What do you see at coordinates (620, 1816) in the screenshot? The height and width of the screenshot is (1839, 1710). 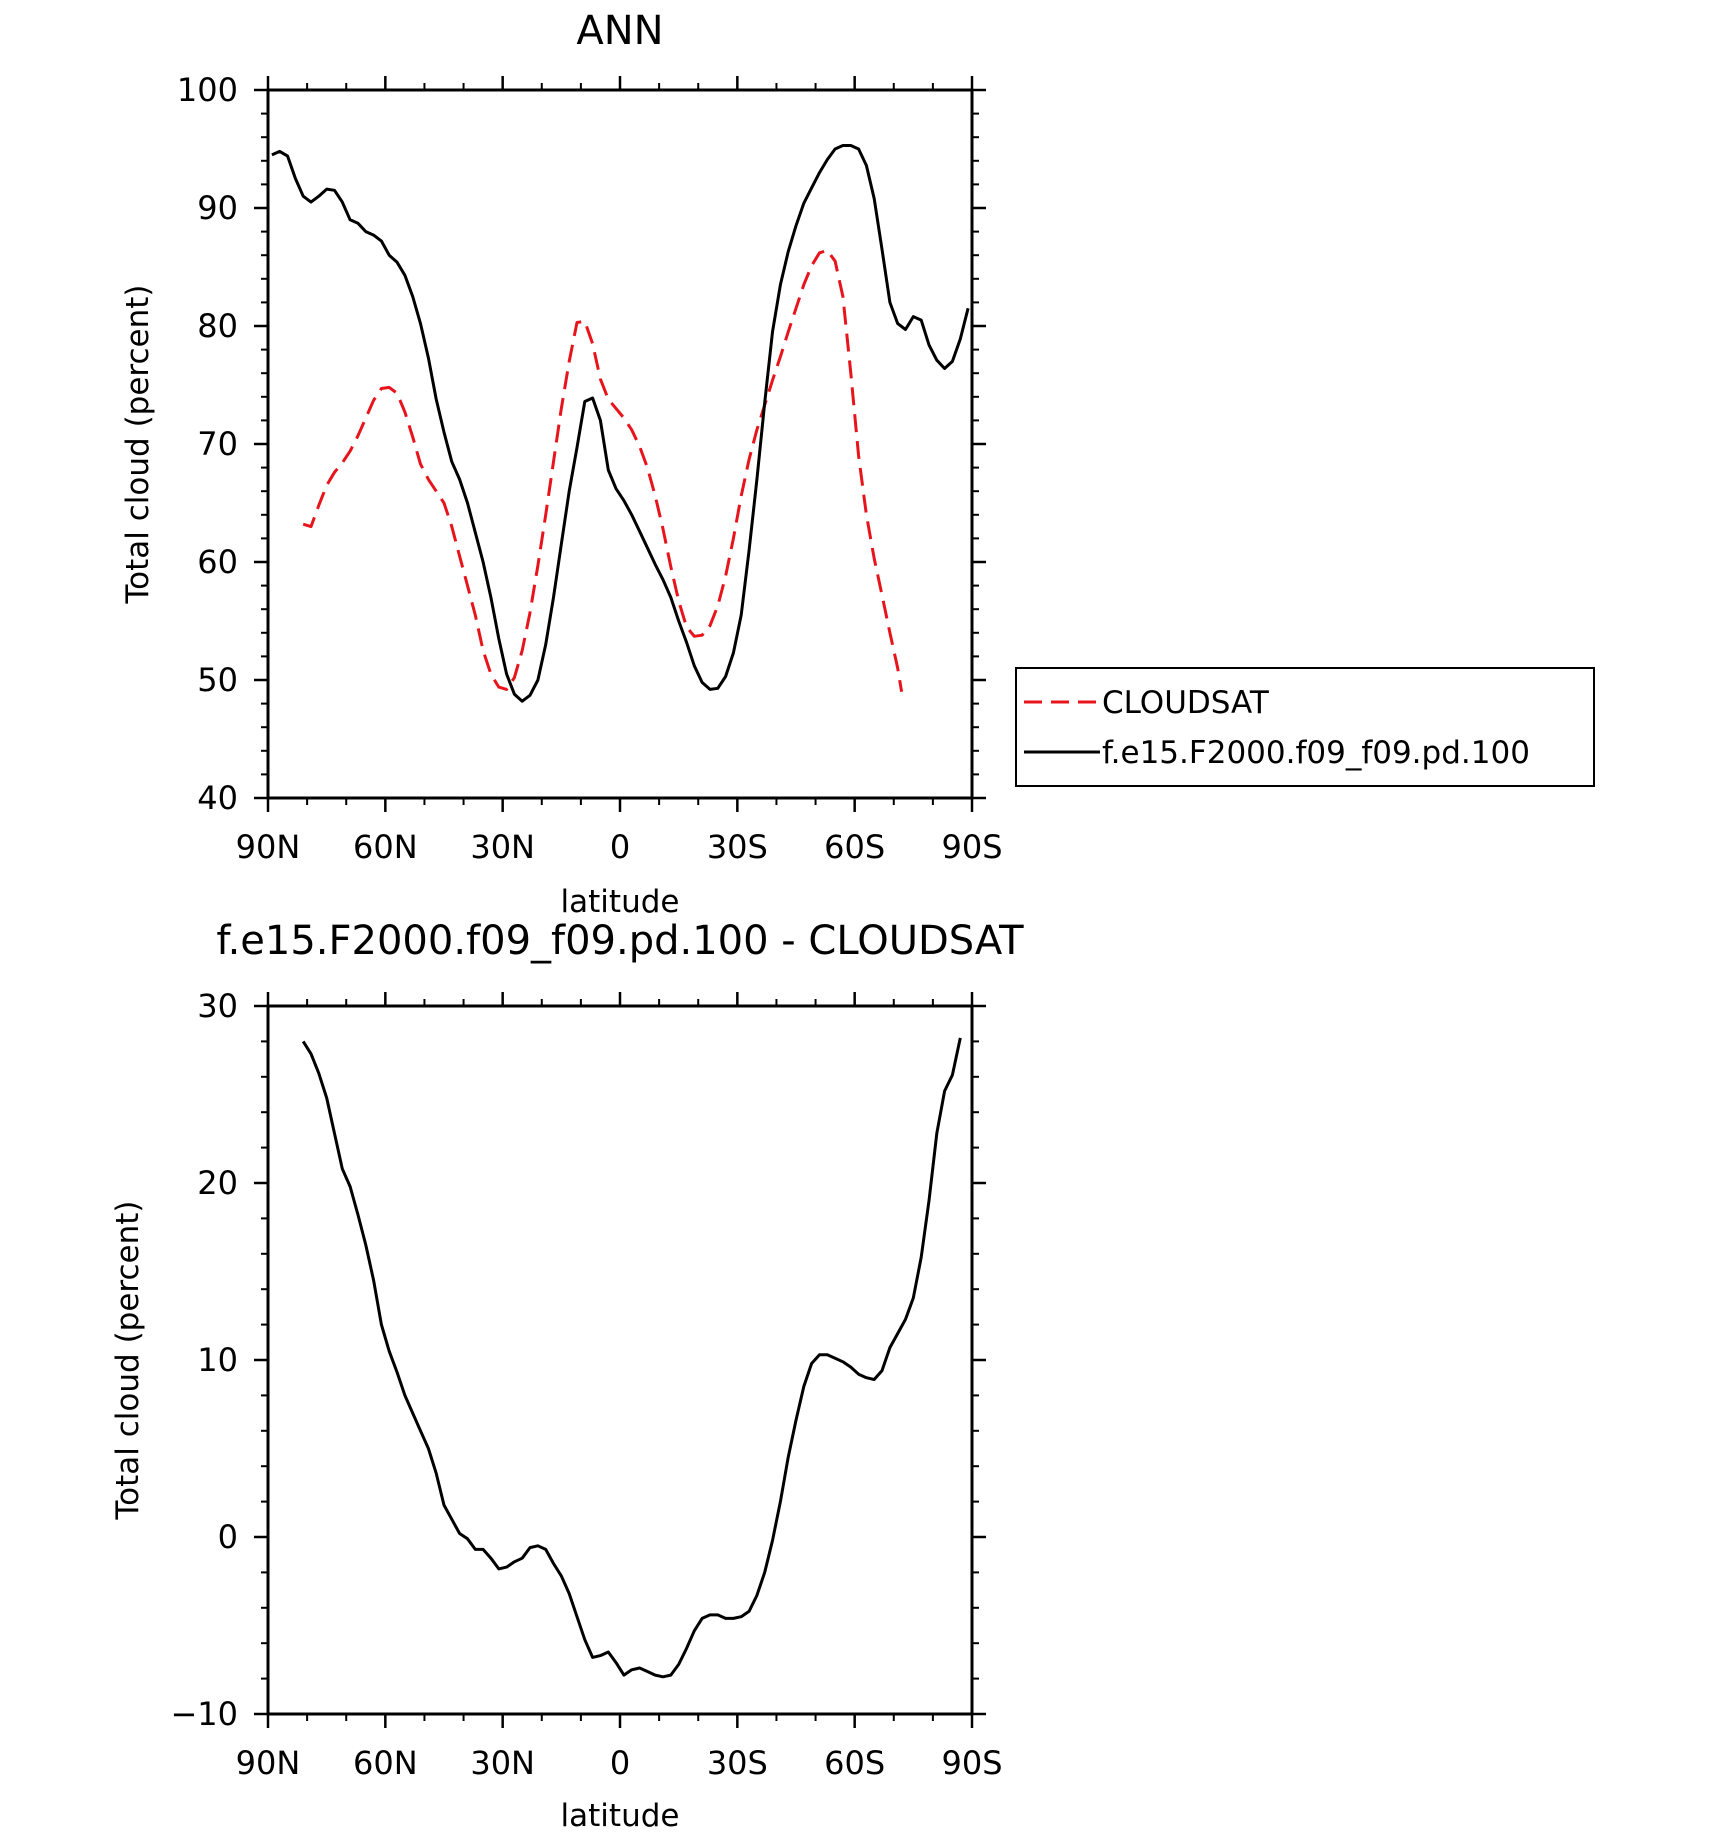 I see `bottom-x-axis-label: latitude` at bounding box center [620, 1816].